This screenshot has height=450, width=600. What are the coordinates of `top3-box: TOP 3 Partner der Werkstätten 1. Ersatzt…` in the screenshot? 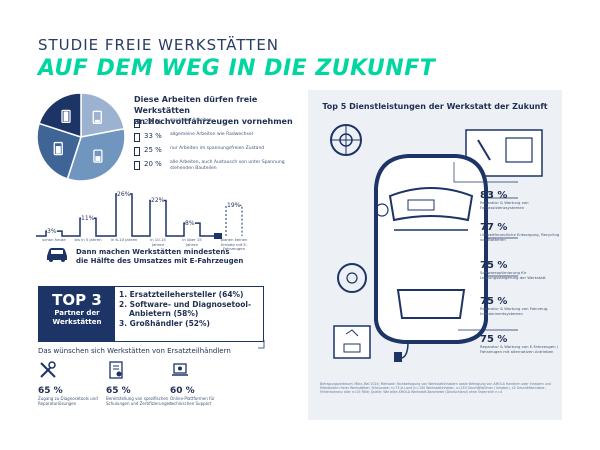 It's located at (151, 314).